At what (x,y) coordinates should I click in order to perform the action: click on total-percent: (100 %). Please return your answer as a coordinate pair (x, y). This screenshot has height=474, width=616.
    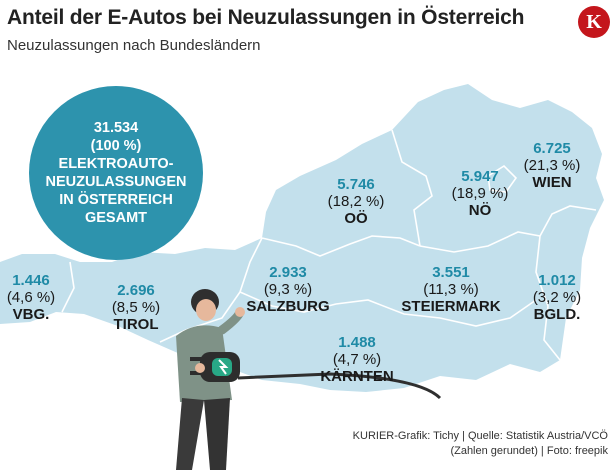
    Looking at the image, I should click on (116, 146).